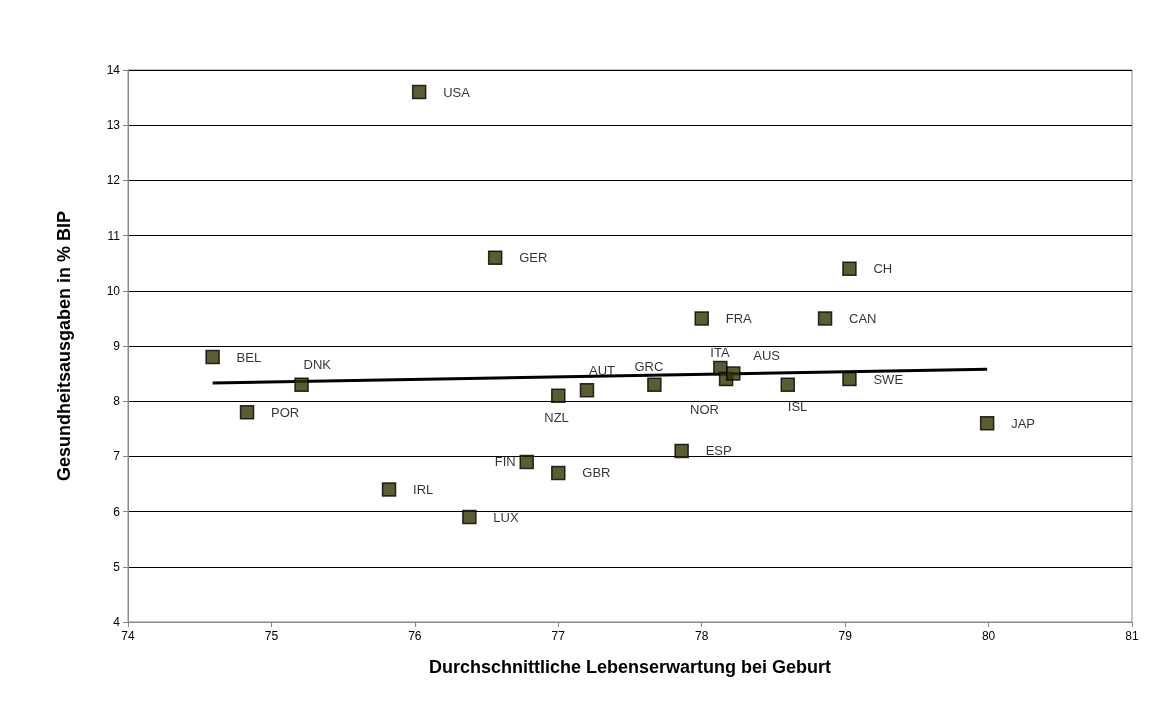 The image size is (1173, 711). What do you see at coordinates (718, 451) in the screenshot?
I see `annotation: ESP` at bounding box center [718, 451].